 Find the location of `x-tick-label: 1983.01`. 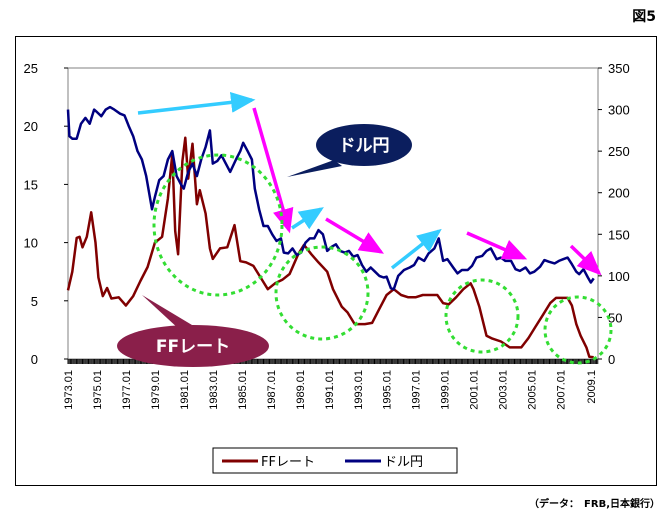

x-tick-label: 1983.01 is located at coordinates (214, 390).